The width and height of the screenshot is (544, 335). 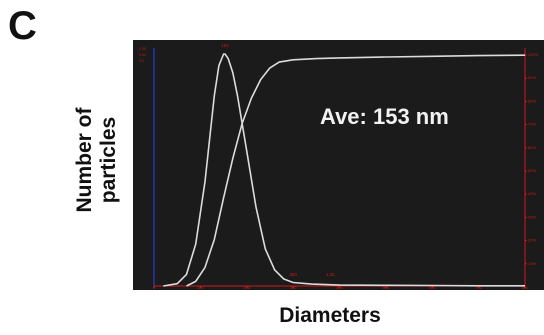 What do you see at coordinates (532, 263) in the screenshot?
I see `right-tick-label: 10%` at bounding box center [532, 263].